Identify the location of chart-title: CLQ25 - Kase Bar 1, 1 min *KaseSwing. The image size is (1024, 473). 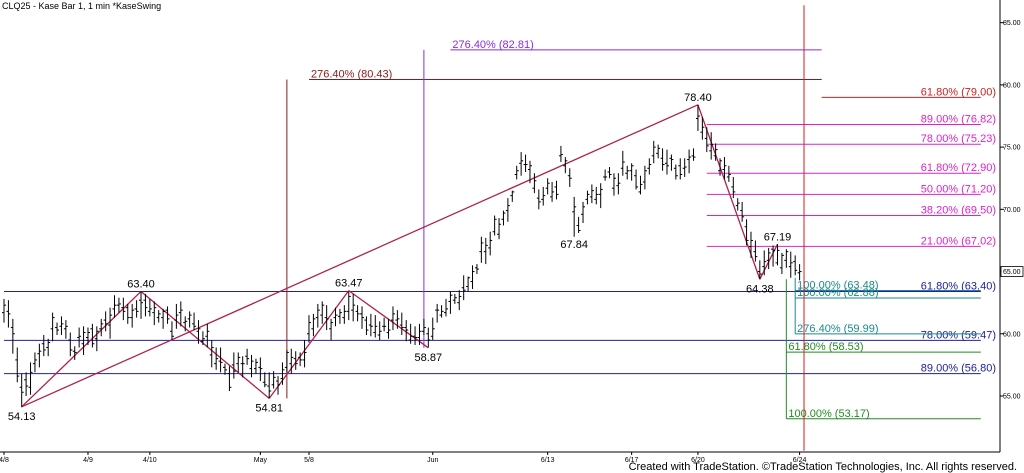
(81, 6).